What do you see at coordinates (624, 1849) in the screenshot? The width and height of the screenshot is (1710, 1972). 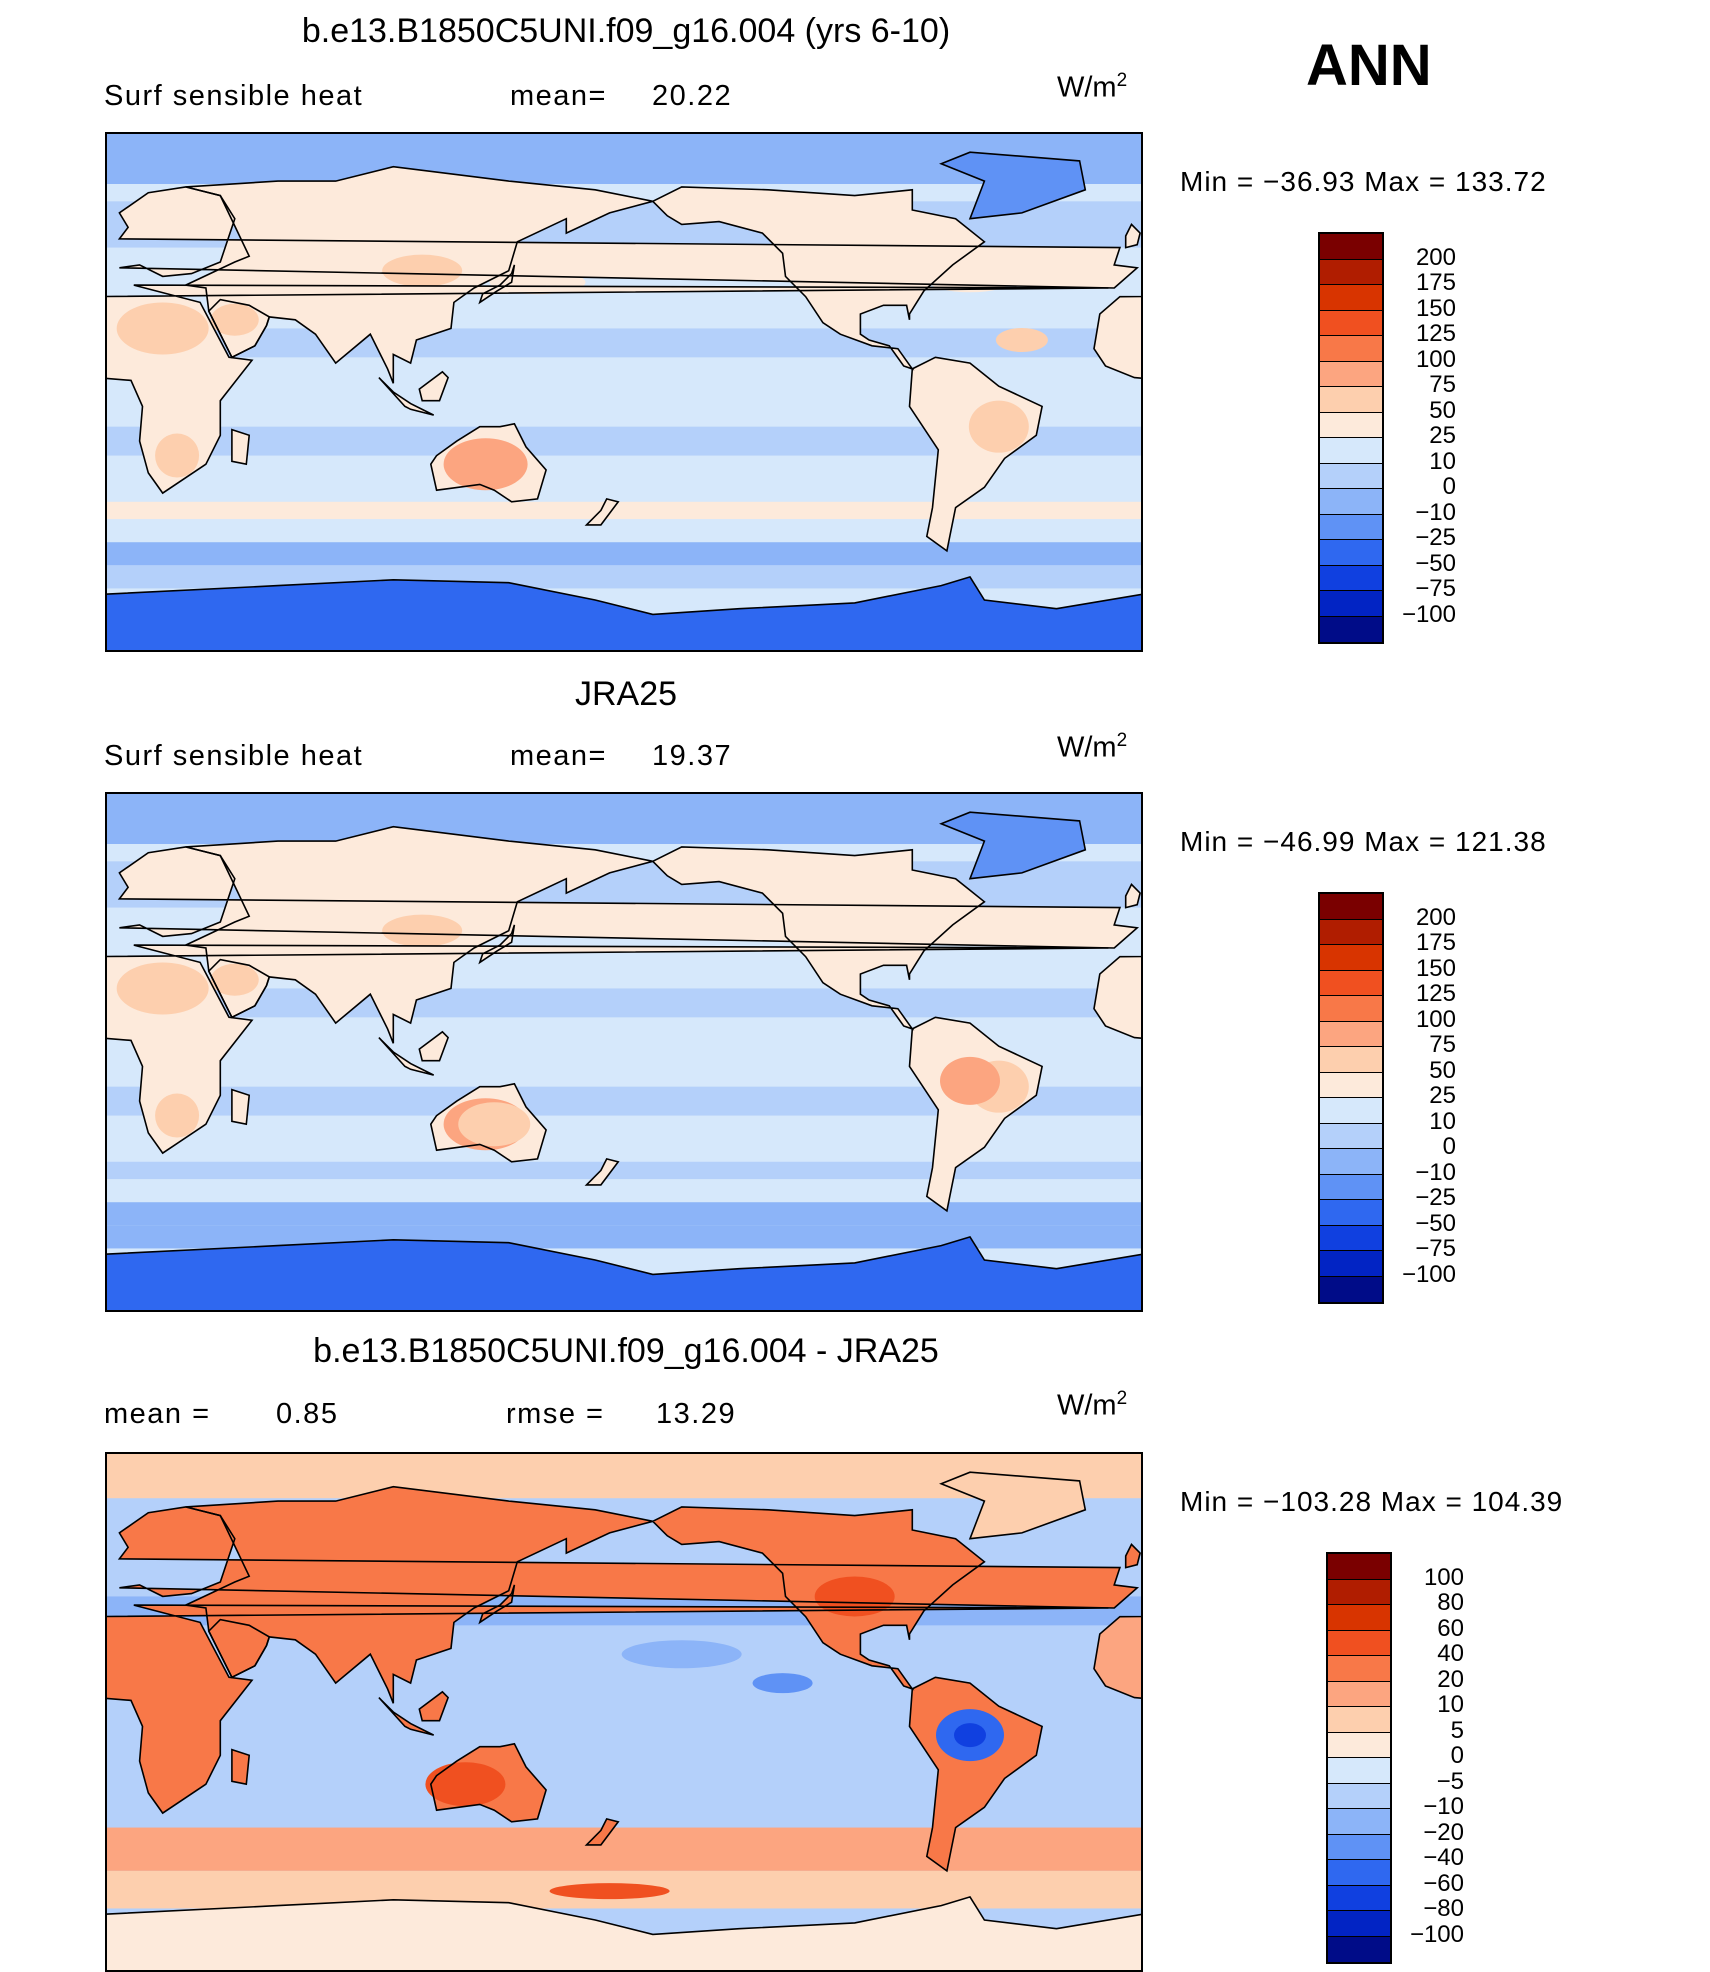 I see `diff-southern-band` at bounding box center [624, 1849].